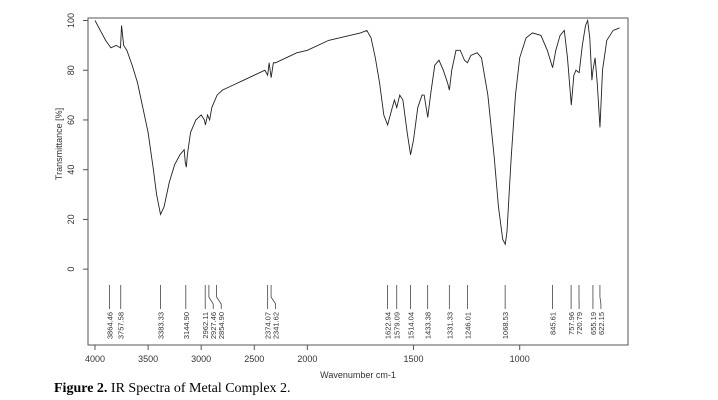 Image resolution: width=718 pixels, height=400 pixels. Describe the element at coordinates (411, 325) in the screenshot. I see `peak-label: 1514.04` at that location.